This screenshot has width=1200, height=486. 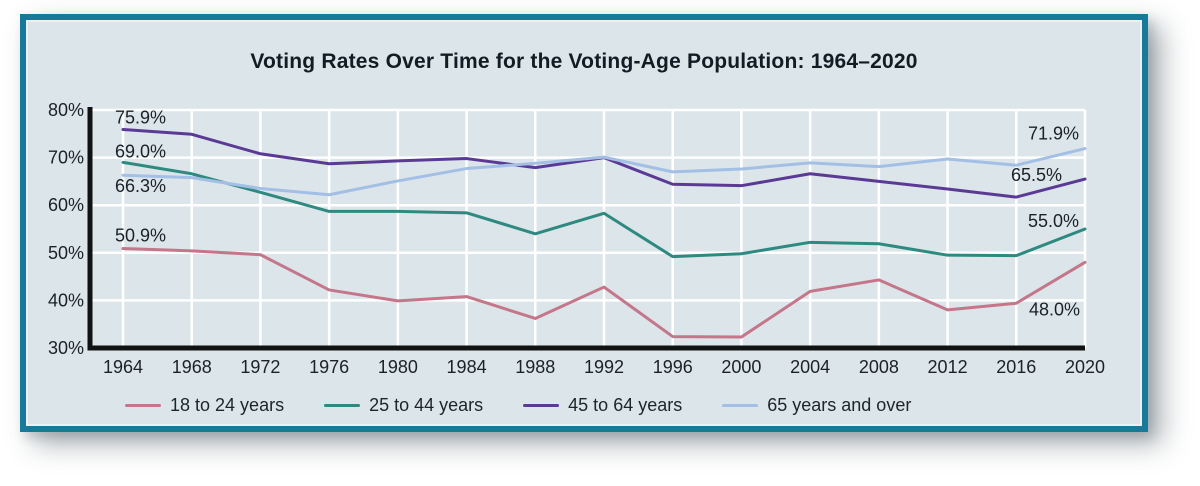 I want to click on legend-item-25-to-44: 25 to 44 years, so click(x=403, y=405).